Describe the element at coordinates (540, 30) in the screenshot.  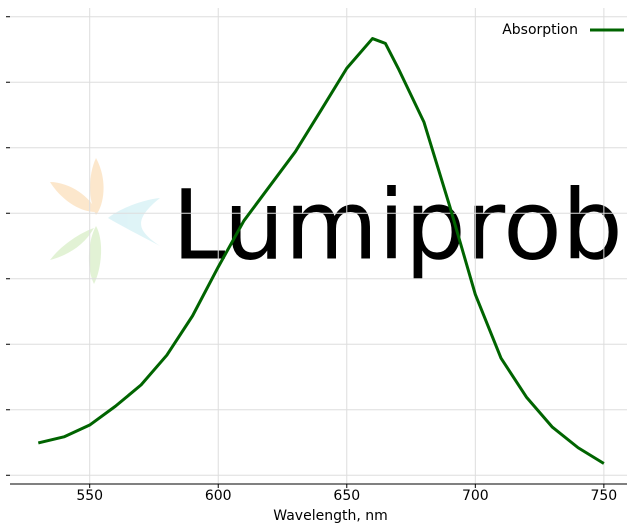
I see `legend-label: Absorption` at that location.